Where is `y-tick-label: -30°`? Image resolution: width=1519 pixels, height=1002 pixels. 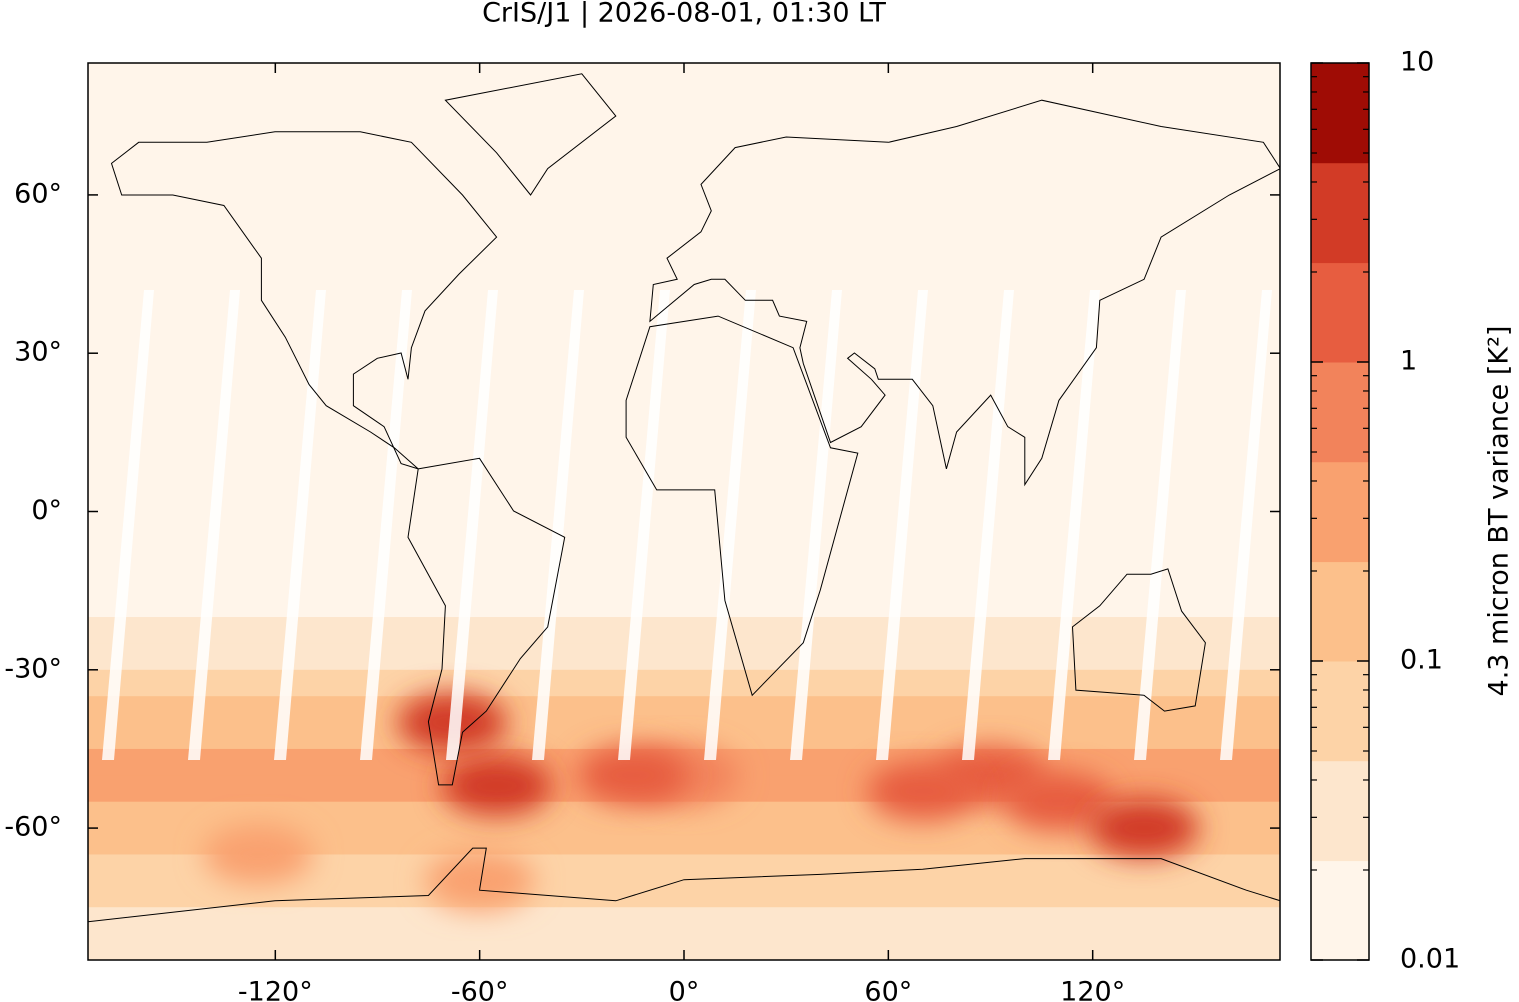
y-tick-label: -30° is located at coordinates (33, 668).